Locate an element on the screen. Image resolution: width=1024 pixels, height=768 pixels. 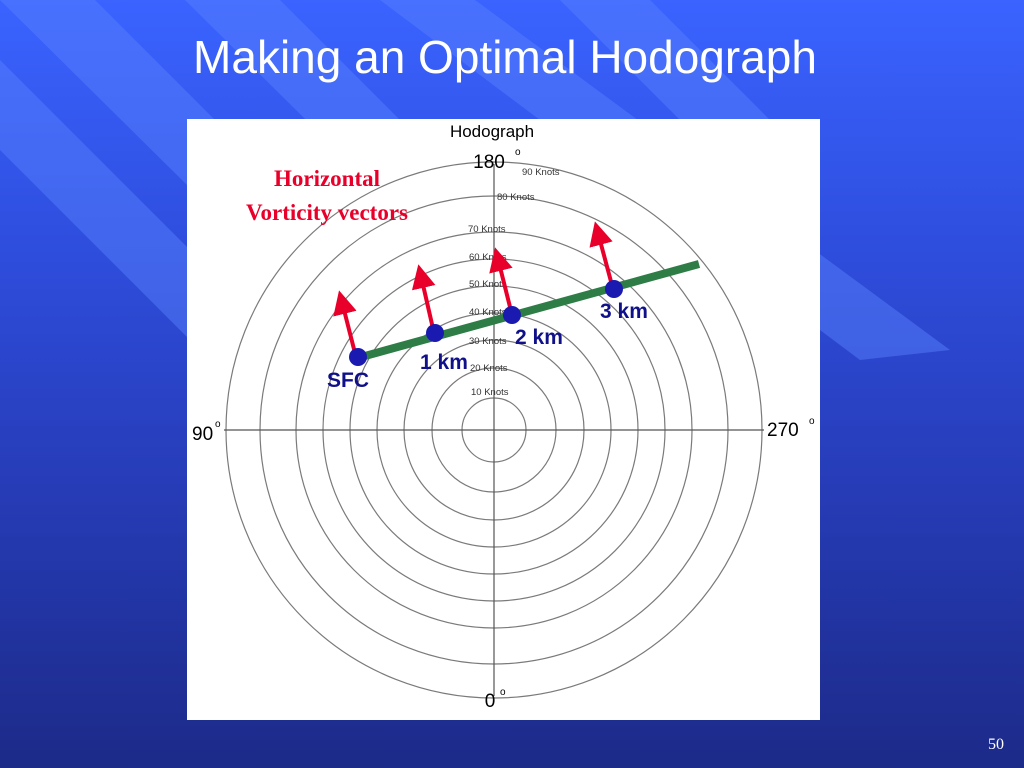
point-label-3km: 3 km is located at coordinates (624, 311).